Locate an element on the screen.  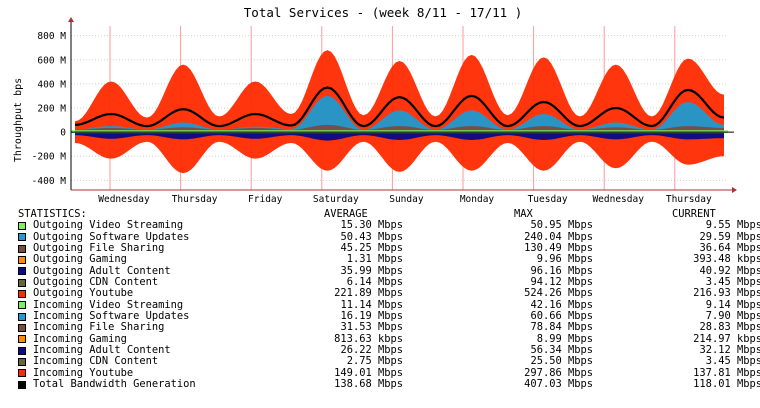
series-line is located at coordinates (399, 107).